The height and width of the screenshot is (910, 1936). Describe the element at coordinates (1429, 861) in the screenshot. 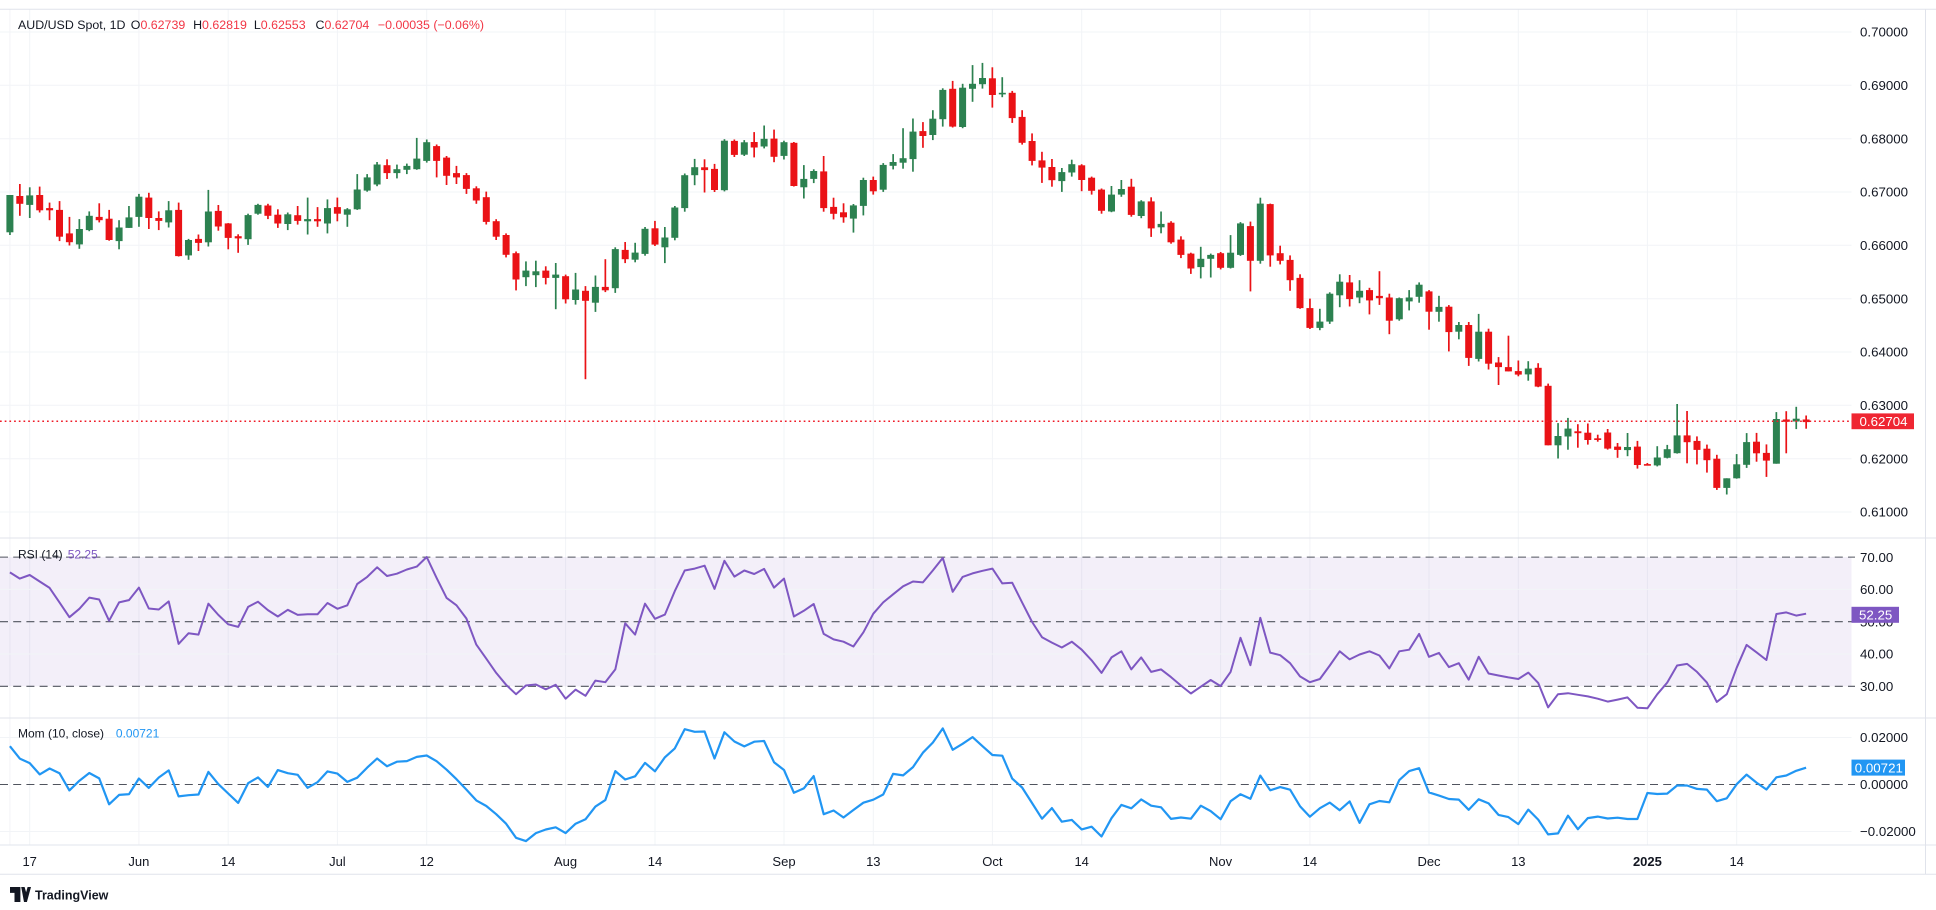

I see `svg-text: Dec` at that location.